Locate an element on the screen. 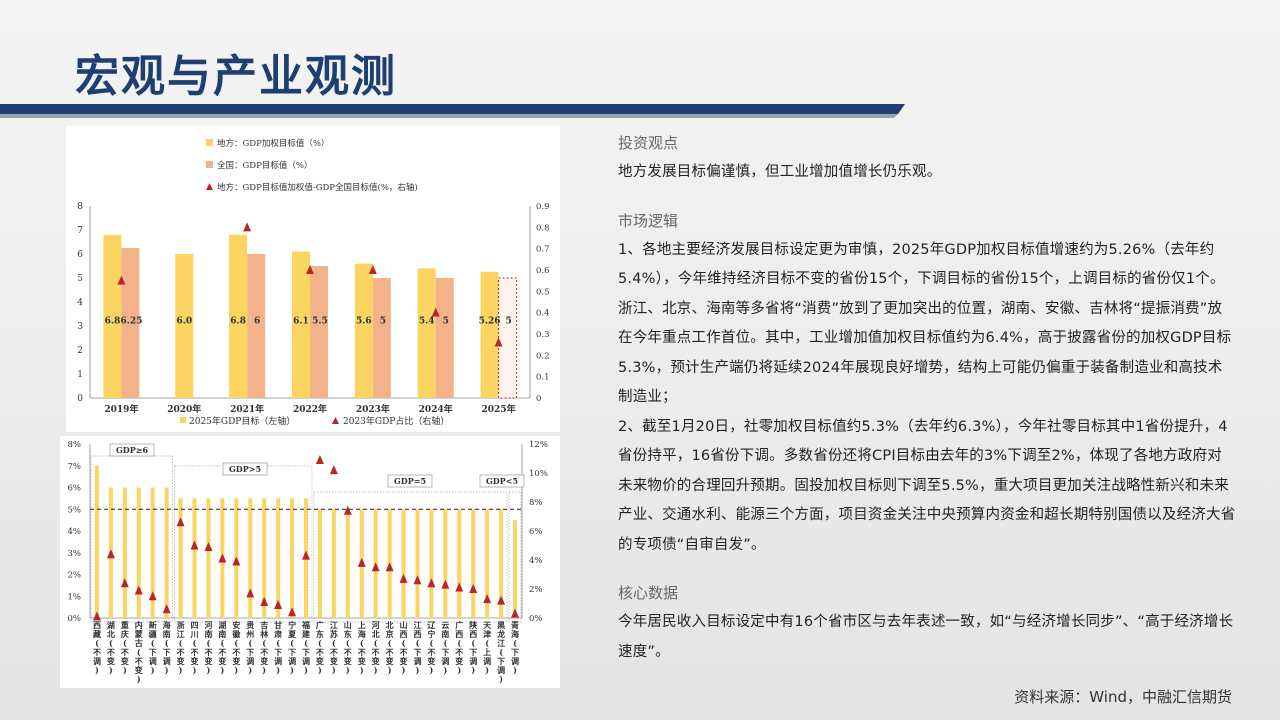  y-right-tick-label: 0.3 is located at coordinates (543, 335).